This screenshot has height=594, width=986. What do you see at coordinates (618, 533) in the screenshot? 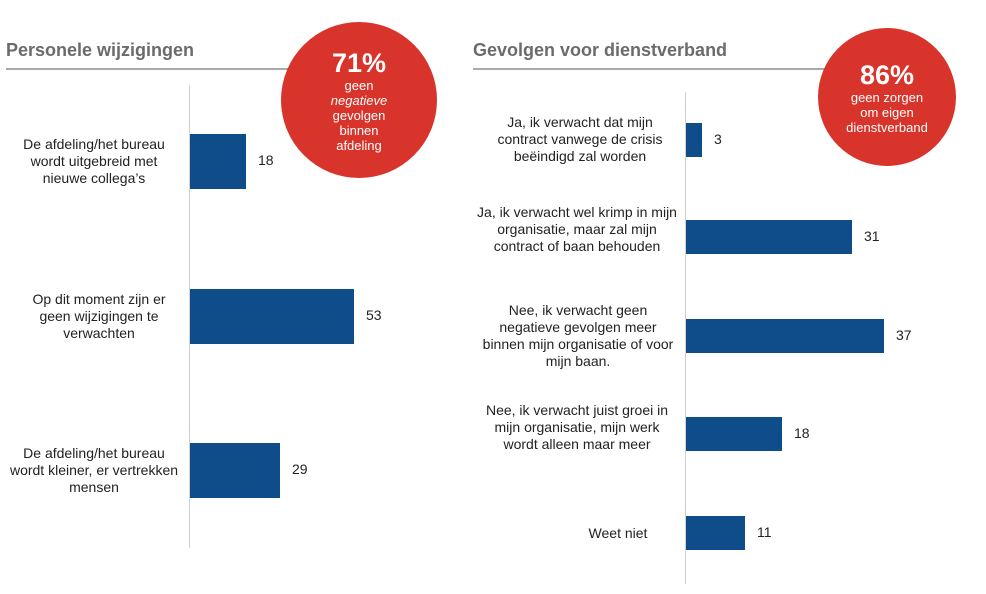
I see `right-category-label-5: Weet niet` at bounding box center [618, 533].